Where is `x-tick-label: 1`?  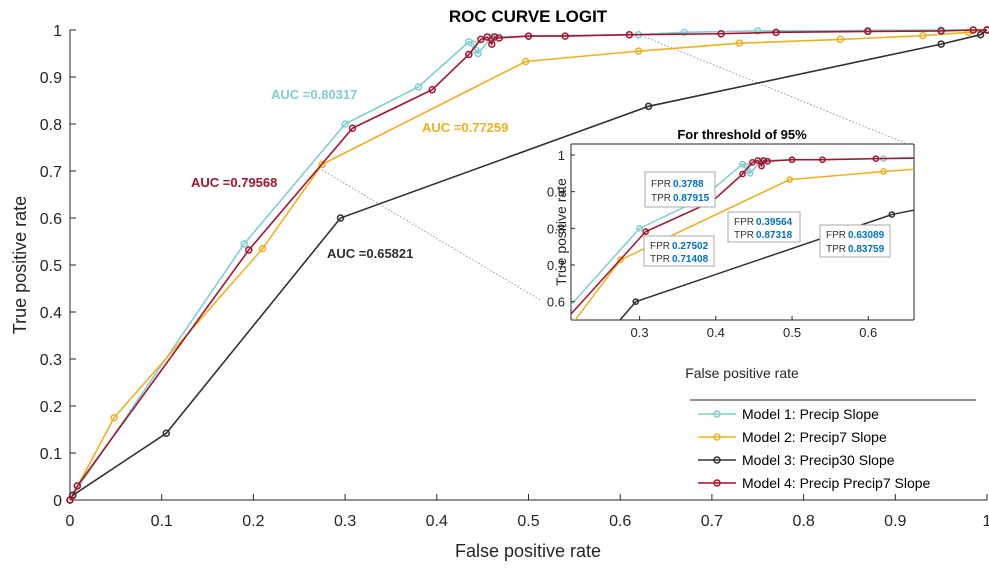
x-tick-label: 1 is located at coordinates (986, 521).